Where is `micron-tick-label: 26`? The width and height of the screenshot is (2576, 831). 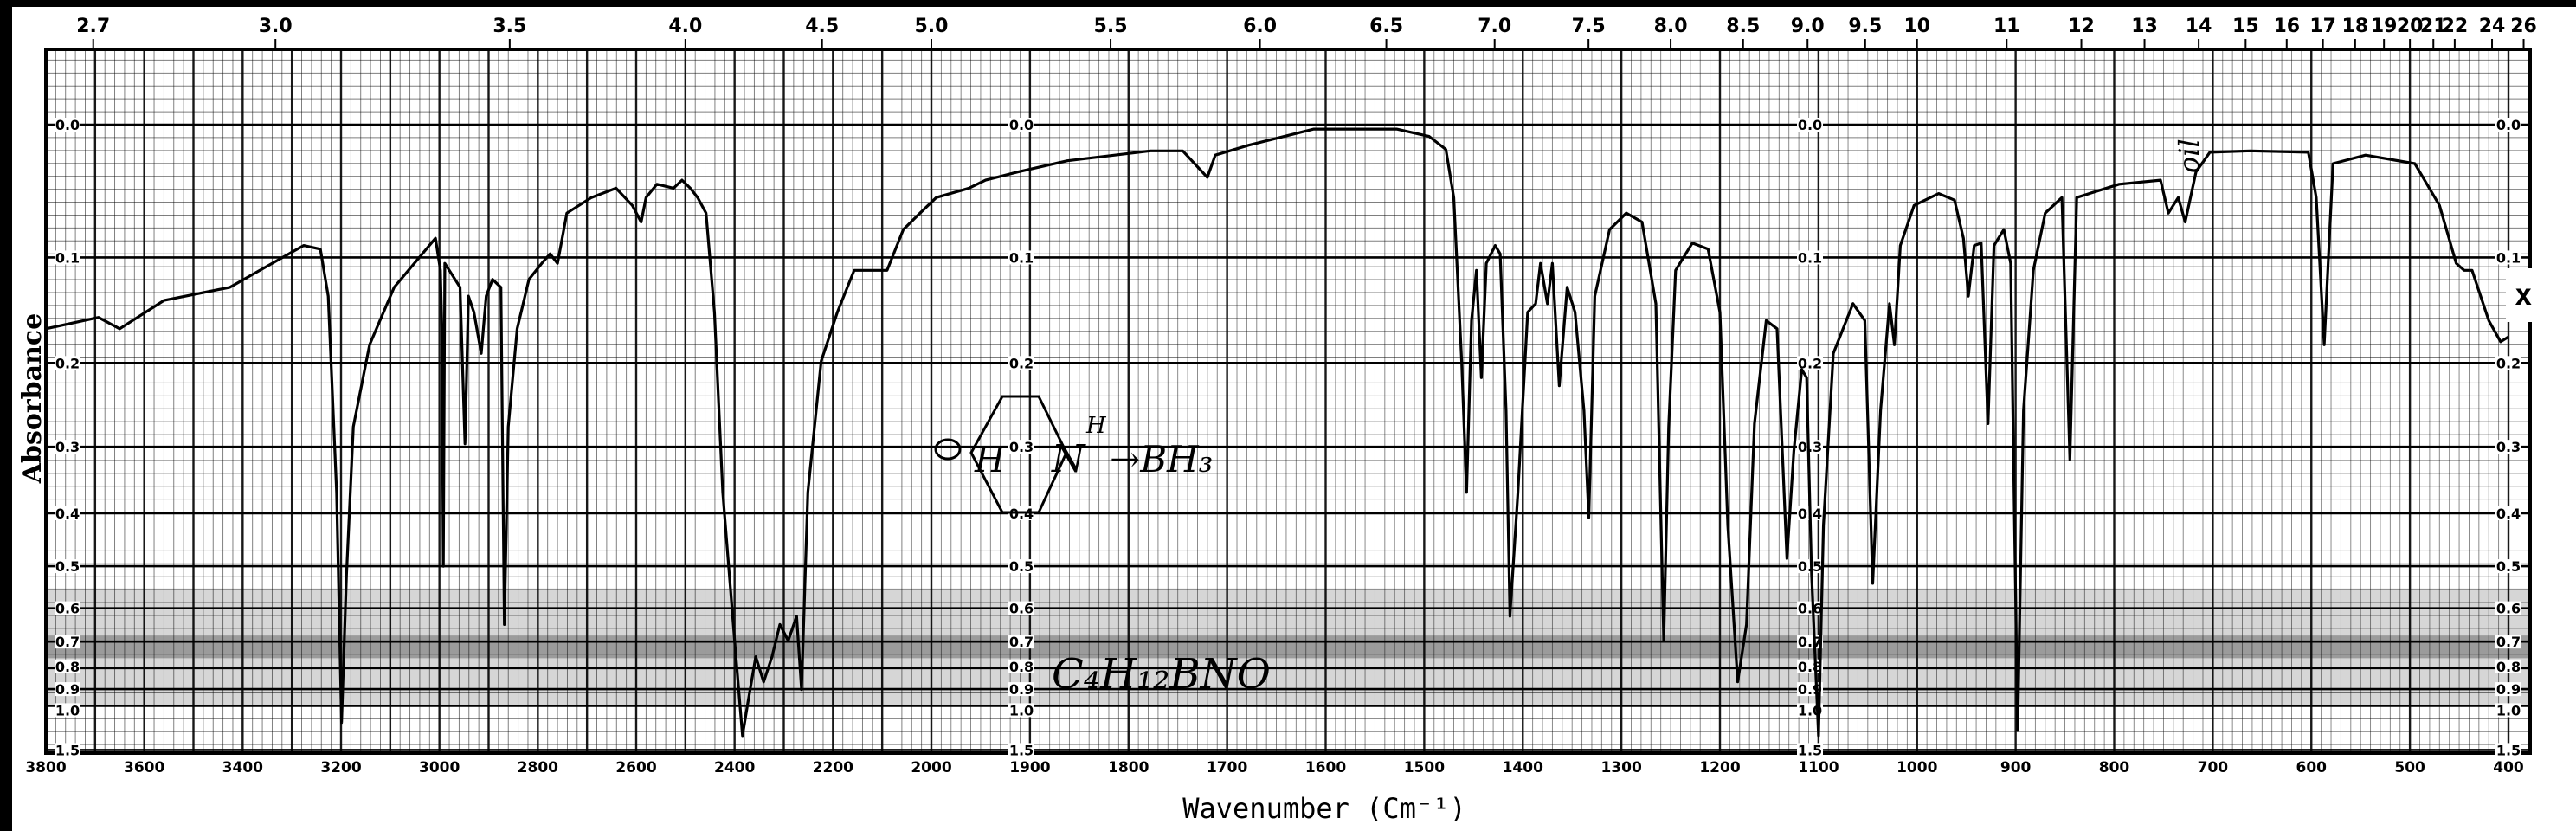 micron-tick-label: 26 is located at coordinates (2523, 26).